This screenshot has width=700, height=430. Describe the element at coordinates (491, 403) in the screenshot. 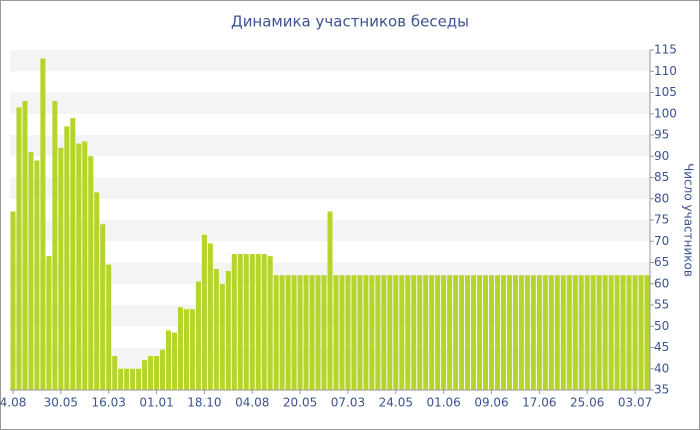

I see `x-tick-label: 09.06` at that location.